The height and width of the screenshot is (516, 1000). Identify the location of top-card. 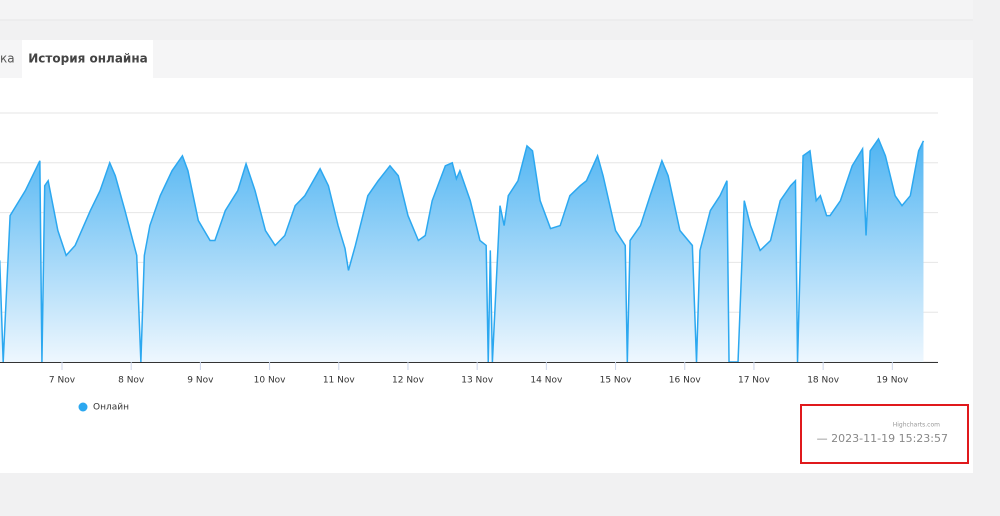
(486, 10).